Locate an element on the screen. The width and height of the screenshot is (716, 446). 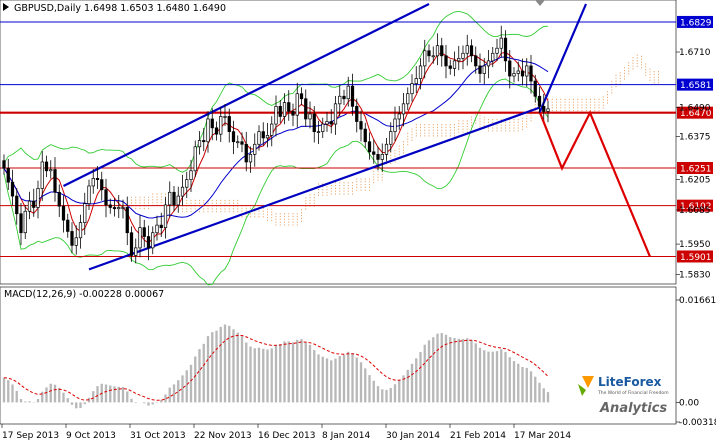
macd-signal-line is located at coordinates (276, 367).